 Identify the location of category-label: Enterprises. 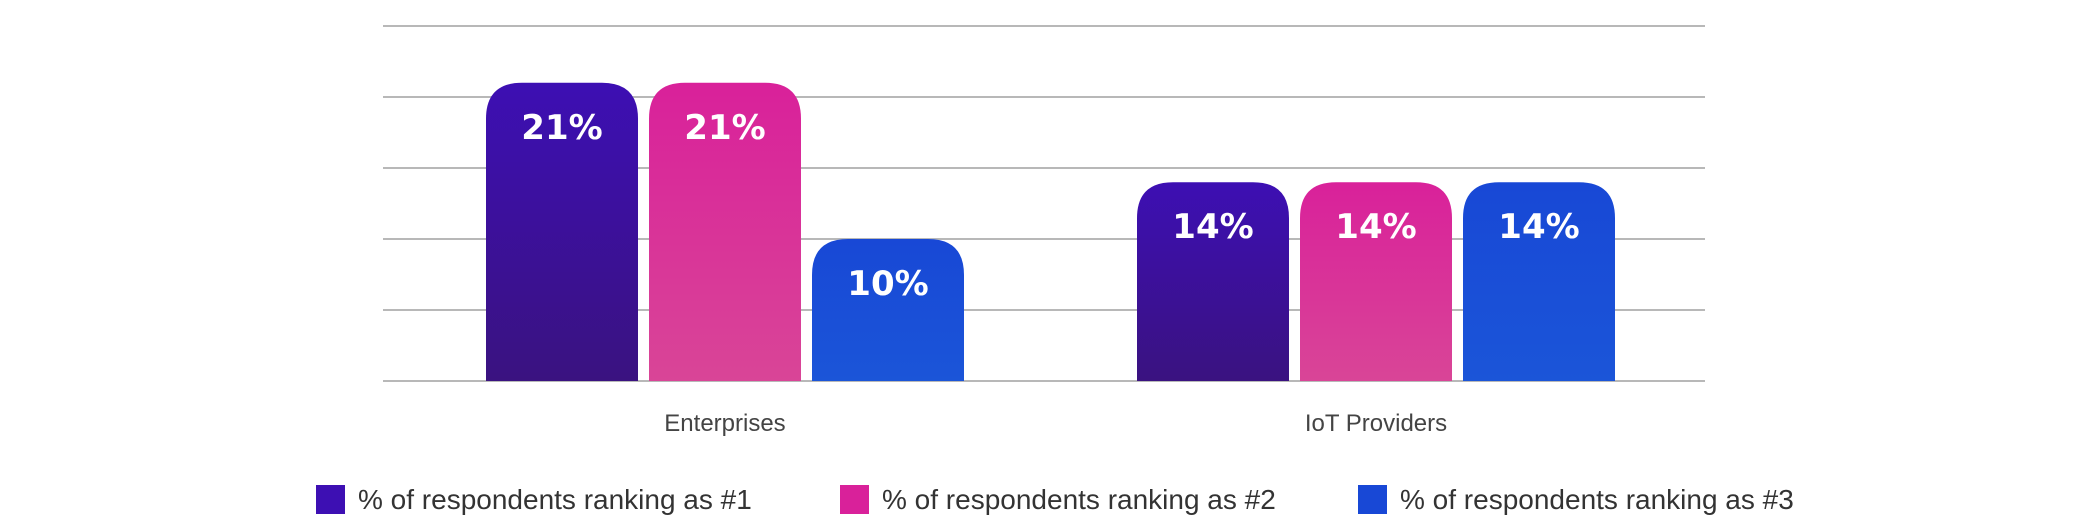
(724, 423).